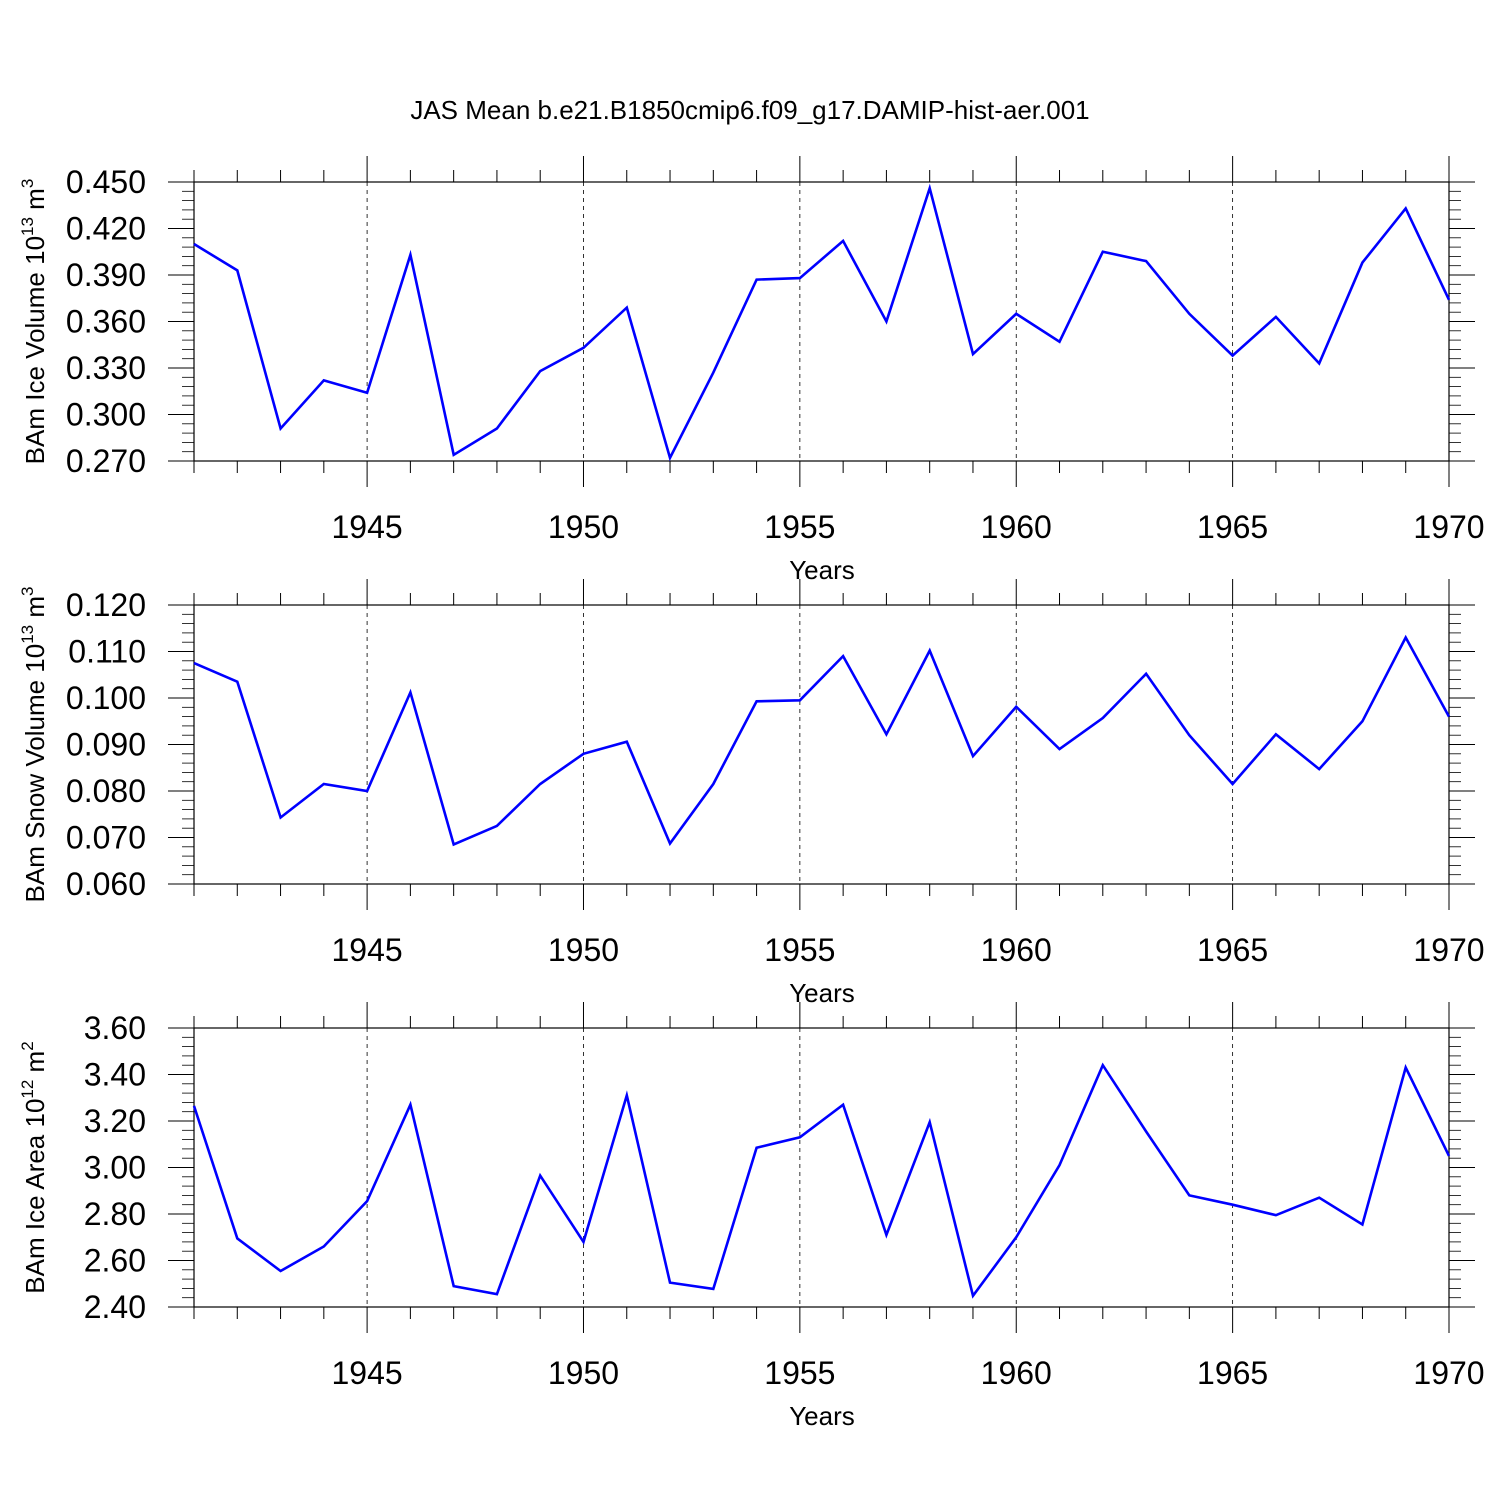  Describe the element at coordinates (106, 698) in the screenshot. I see `y-tick-label: 0.100` at that location.